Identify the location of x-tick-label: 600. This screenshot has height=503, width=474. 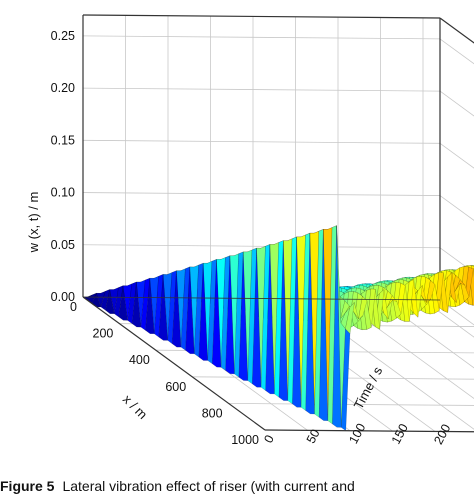
(175, 387).